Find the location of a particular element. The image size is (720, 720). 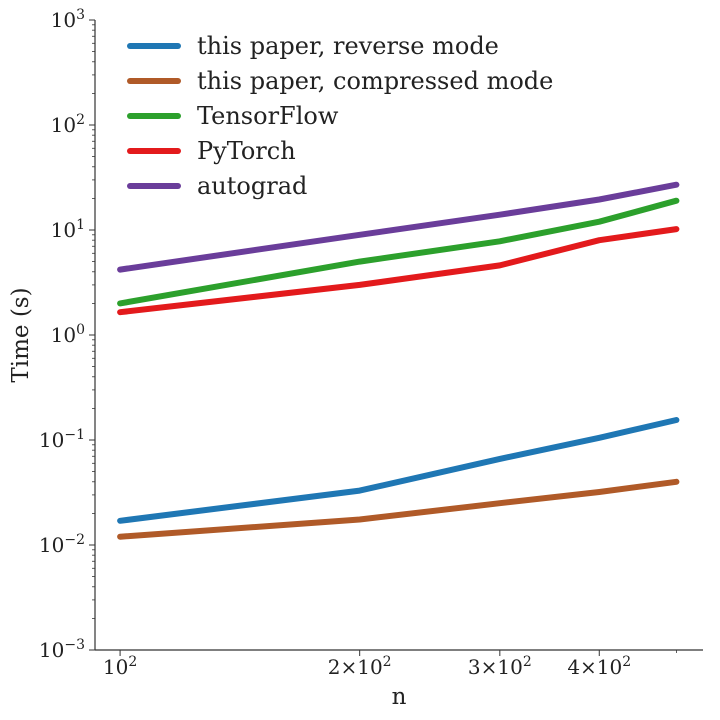

y-tick-label: 10⁰ is located at coordinates (68, 334).